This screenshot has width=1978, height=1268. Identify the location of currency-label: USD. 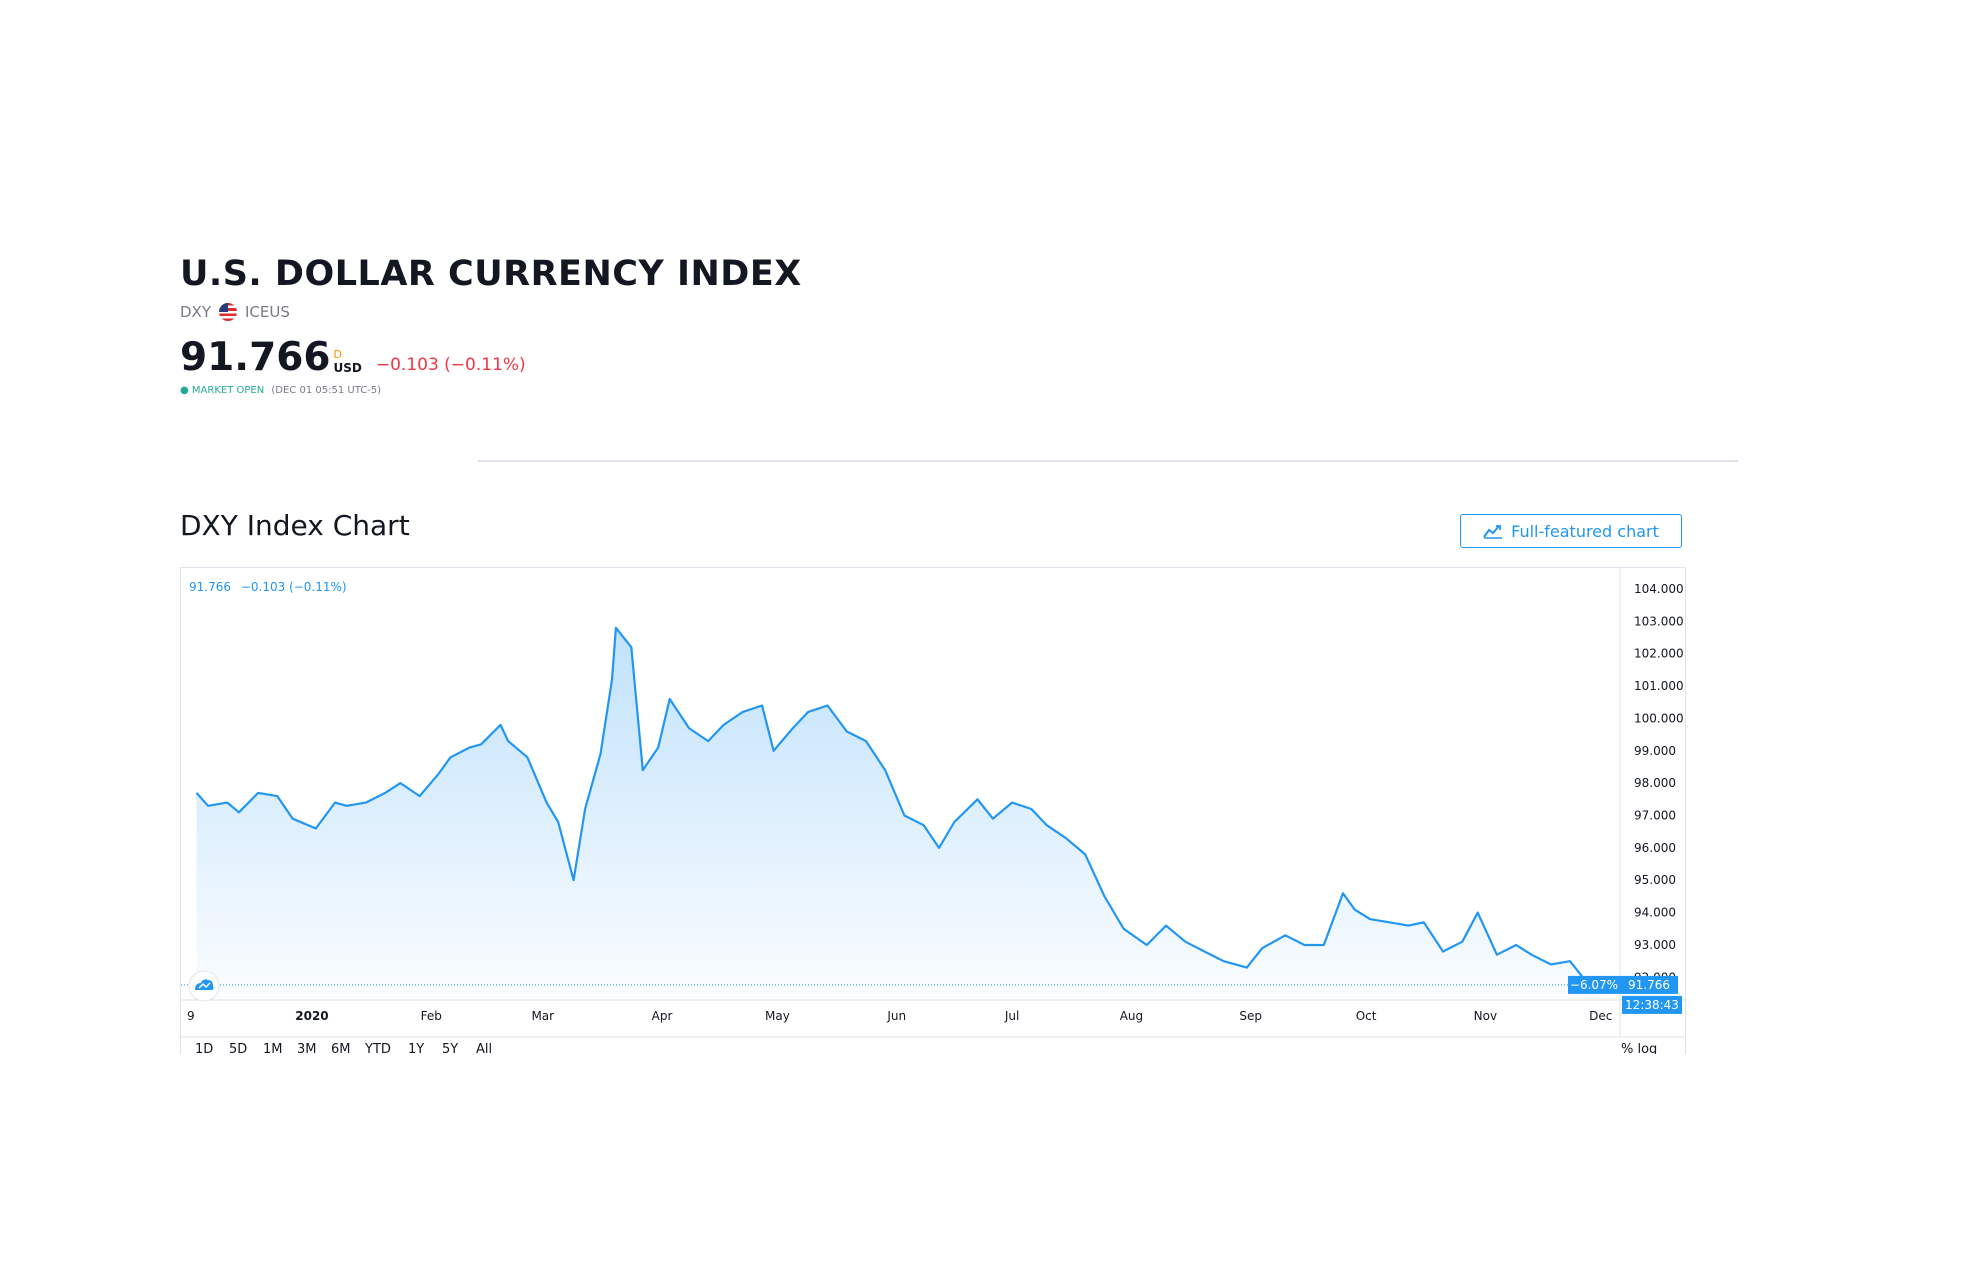
(347, 368).